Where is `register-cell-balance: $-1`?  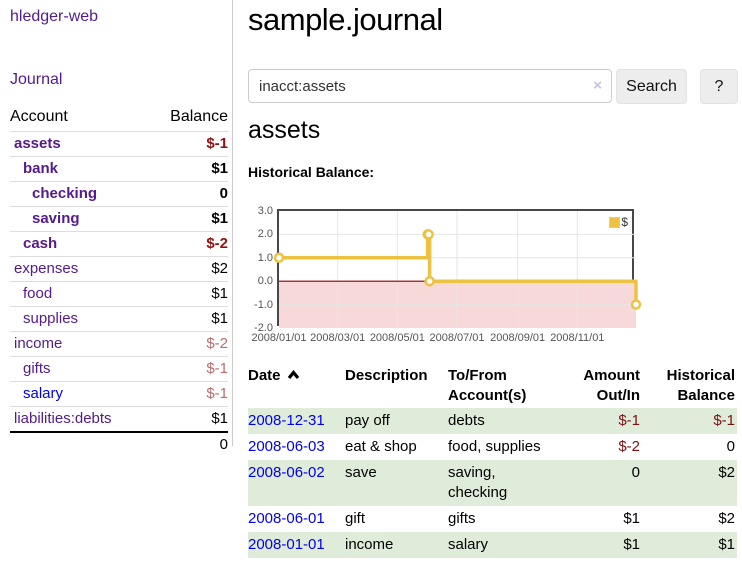 register-cell-balance: $-1 is located at coordinates (724, 420).